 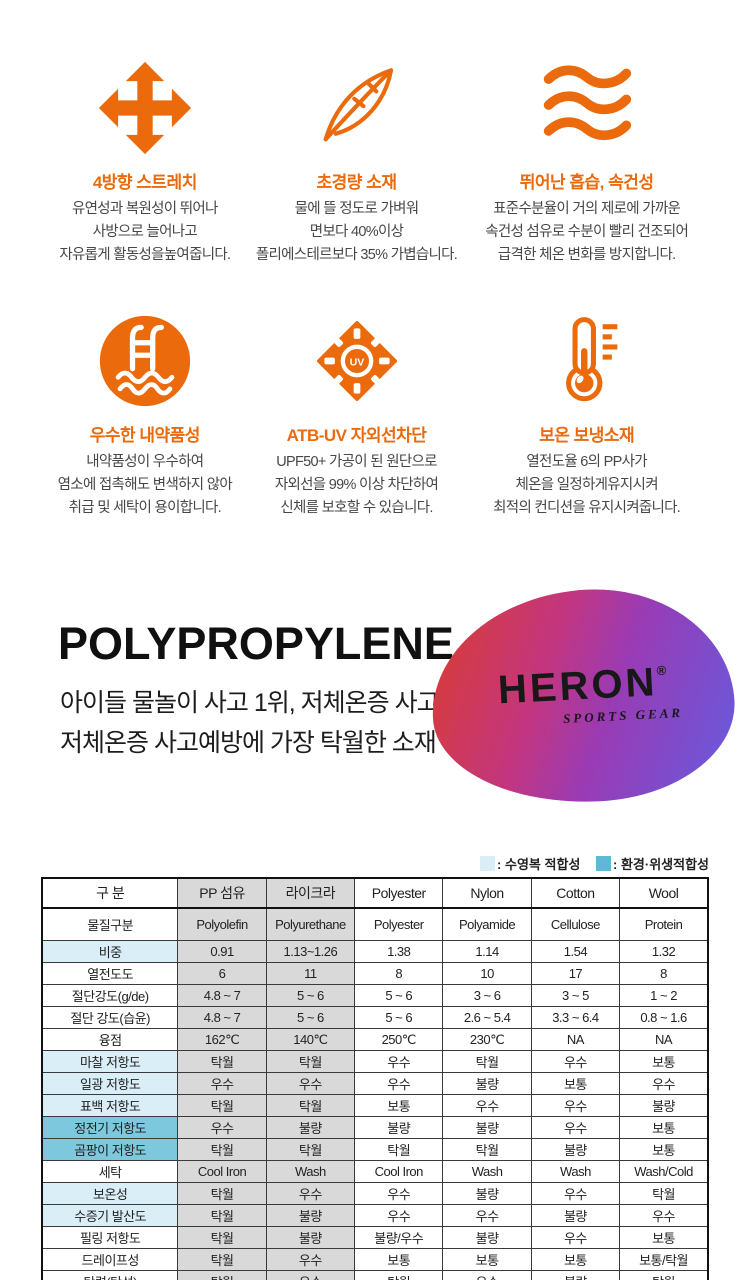 I want to click on table-header-row: 구 분 PP 섬유 라이크라 Polyester Nylon Cotton Wool, so click(x=375, y=893).